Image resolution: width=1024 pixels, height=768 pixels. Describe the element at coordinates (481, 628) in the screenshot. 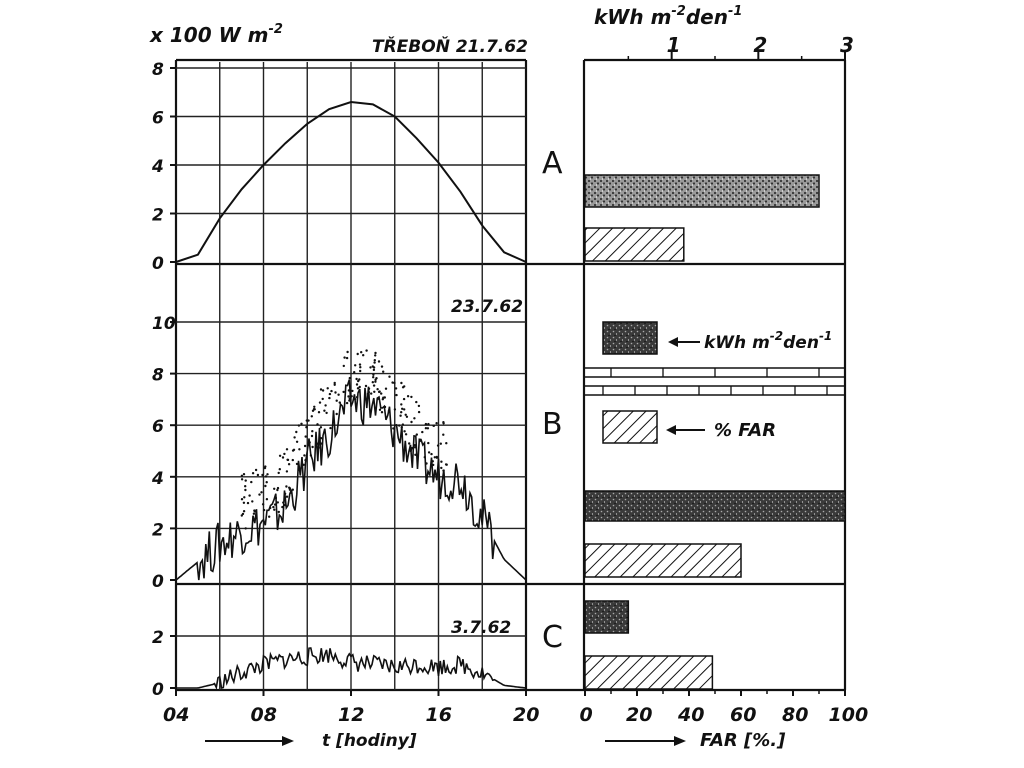

I see `panel-date-label: 3.7.62` at that location.